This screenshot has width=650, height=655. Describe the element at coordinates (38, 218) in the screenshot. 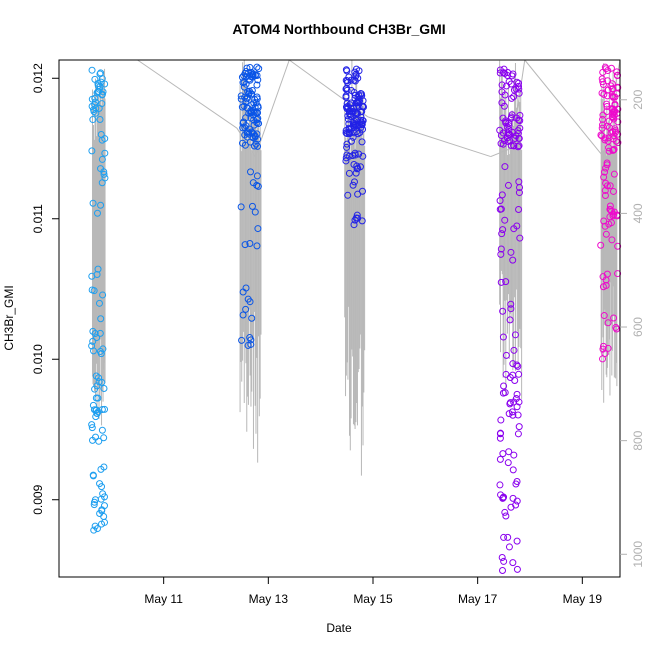

I see `y-tick-label: 0.011` at that location.